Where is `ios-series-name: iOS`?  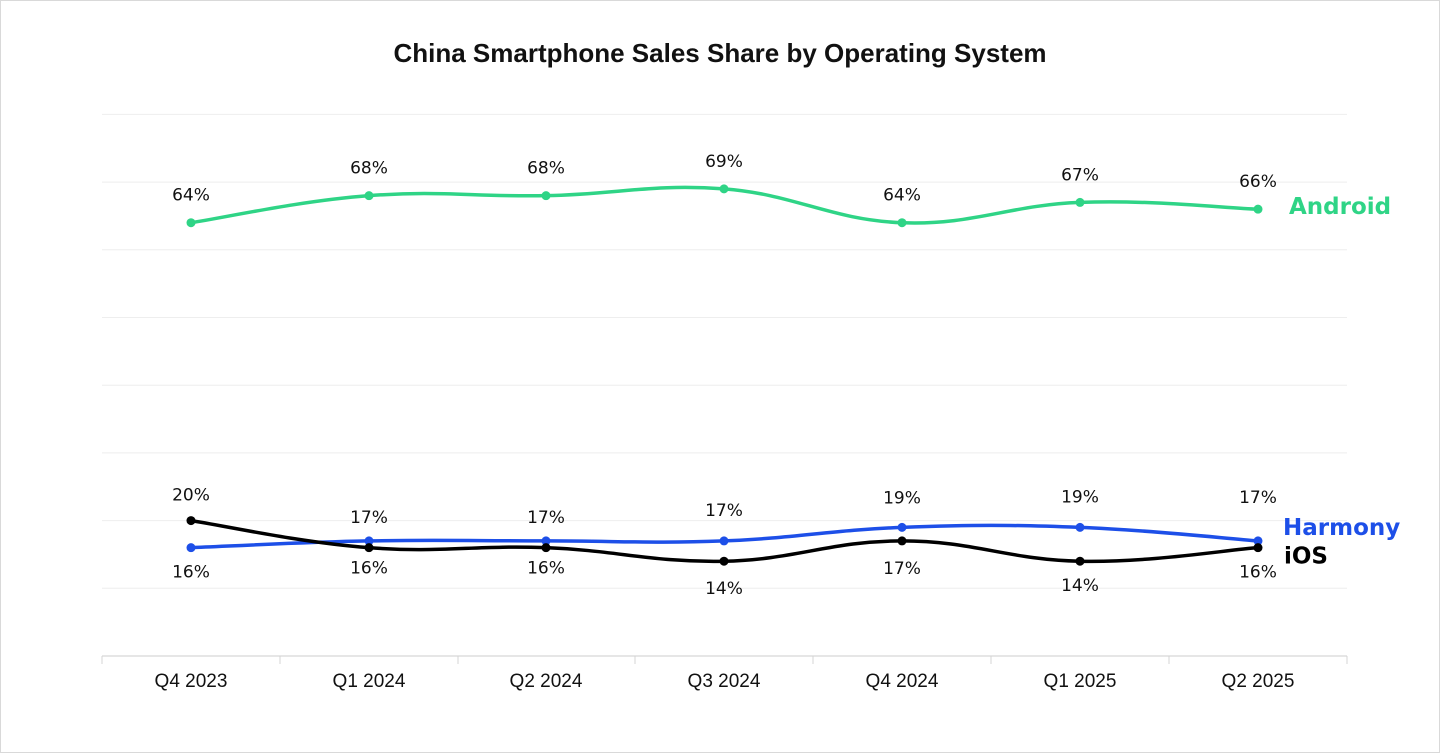
ios-series-name: iOS is located at coordinates (1306, 557).